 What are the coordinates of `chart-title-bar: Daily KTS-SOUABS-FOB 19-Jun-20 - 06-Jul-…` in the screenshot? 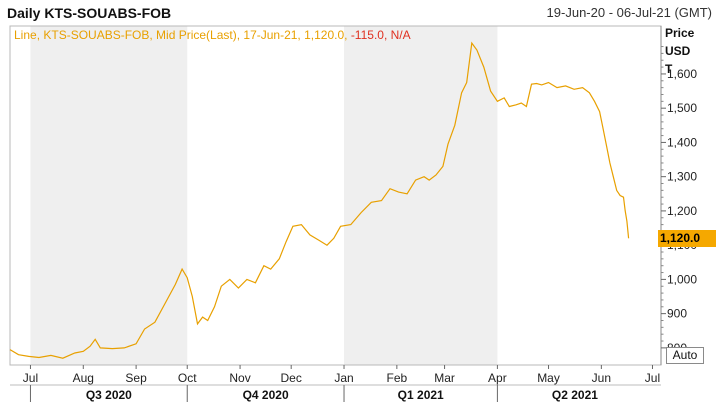 It's located at (359, 13).